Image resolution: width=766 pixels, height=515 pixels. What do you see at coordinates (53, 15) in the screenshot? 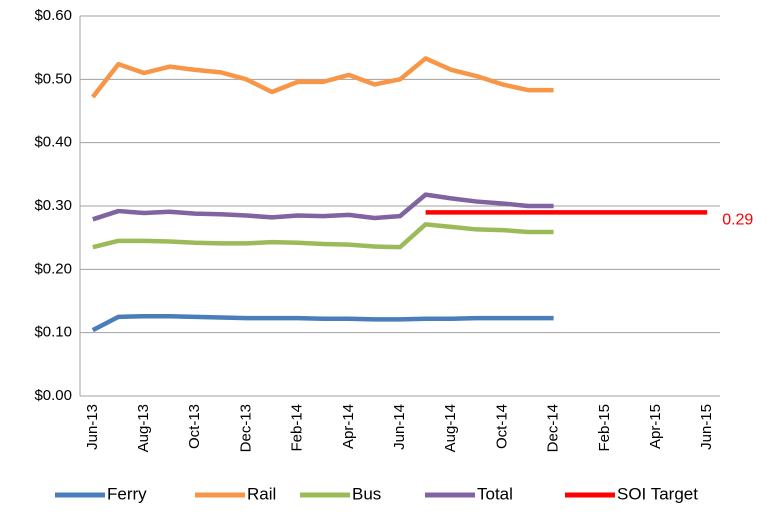
I see `y-tick-label: $0.60` at bounding box center [53, 15].